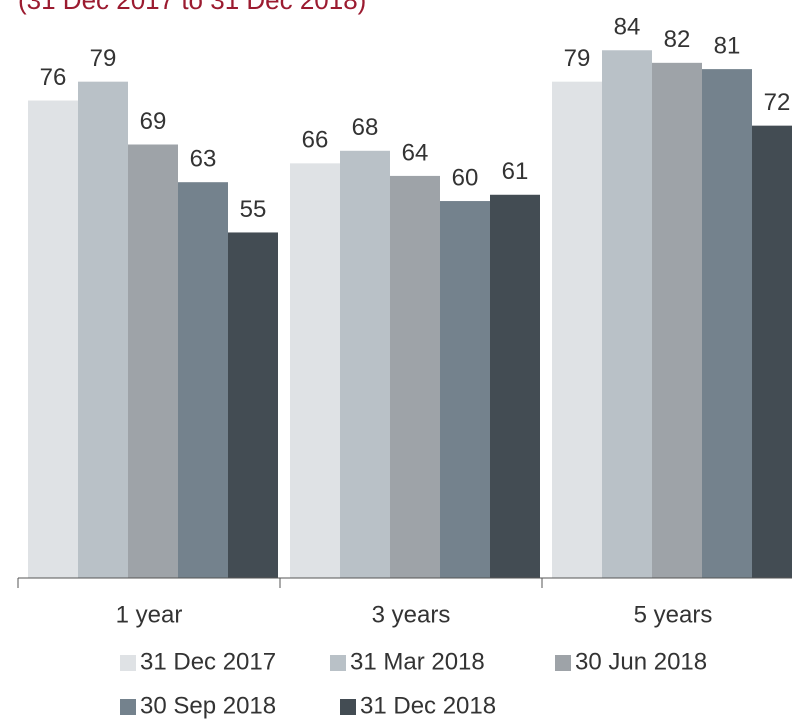  What do you see at coordinates (192, 7) in the screenshot?
I see `chart-subtitle: (31 Dec 2017 to 31 Dec 2018)` at bounding box center [192, 7].